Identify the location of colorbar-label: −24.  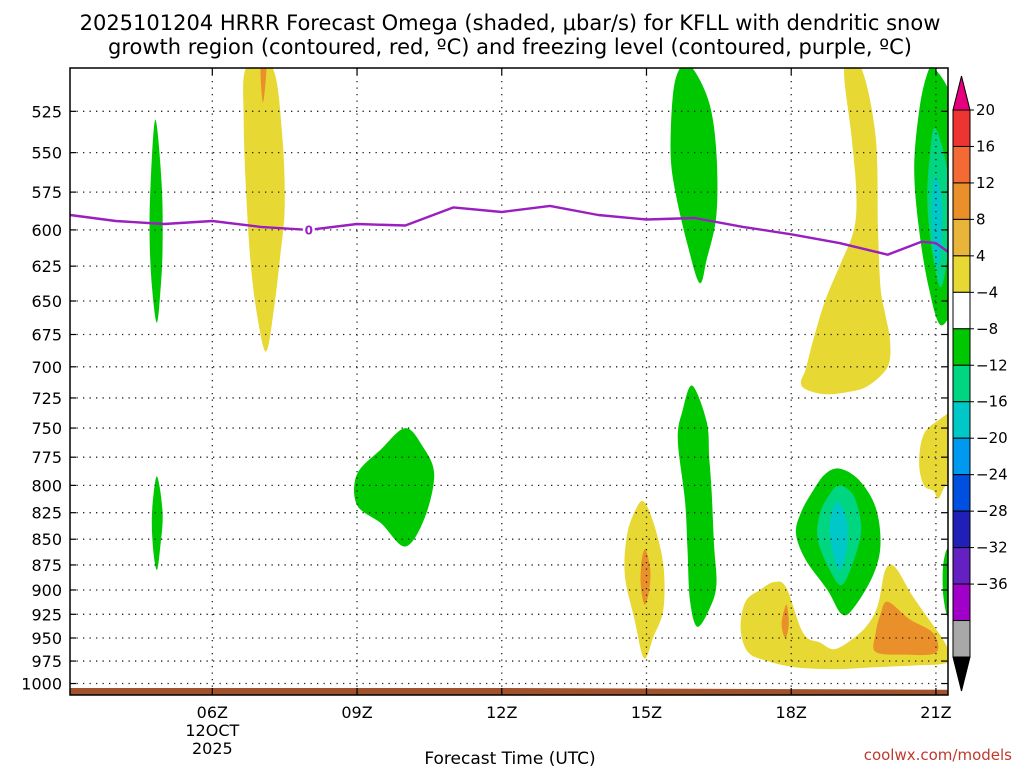
(992, 475).